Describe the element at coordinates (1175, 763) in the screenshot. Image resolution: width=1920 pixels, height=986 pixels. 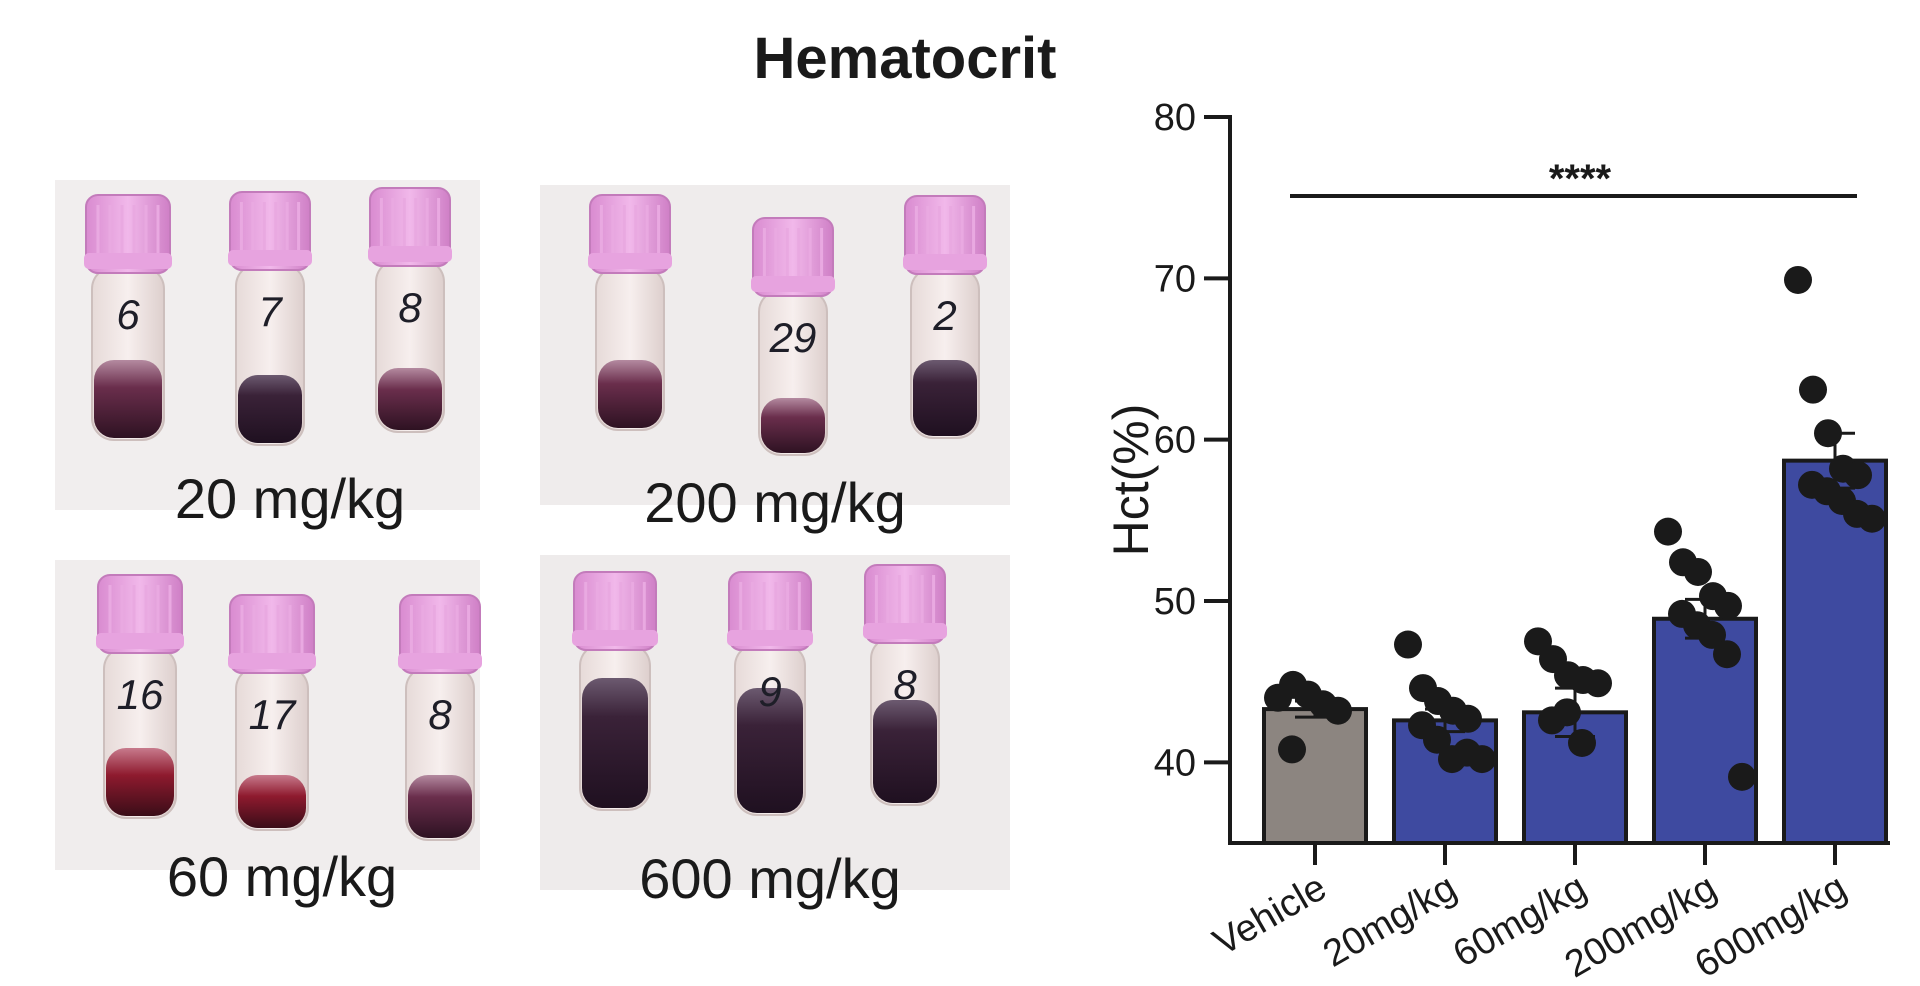
I see `y-tick-label: 40` at that location.